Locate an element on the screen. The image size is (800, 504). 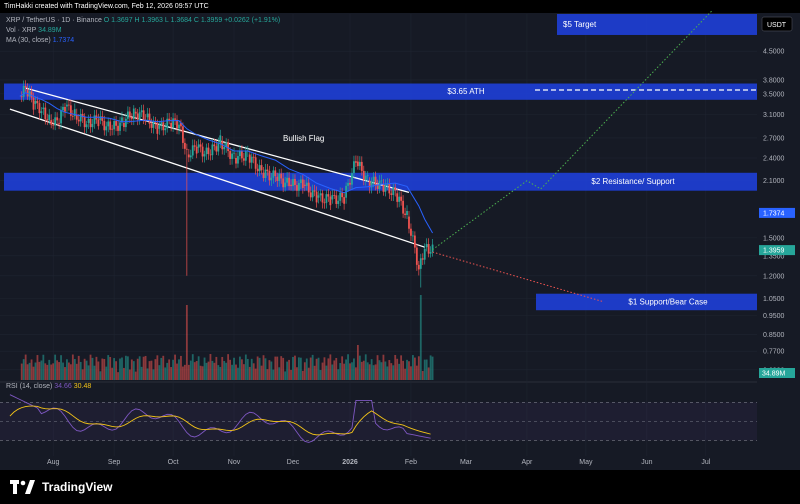
tradingview-logo: TradingView is located at coordinates (61, 487).